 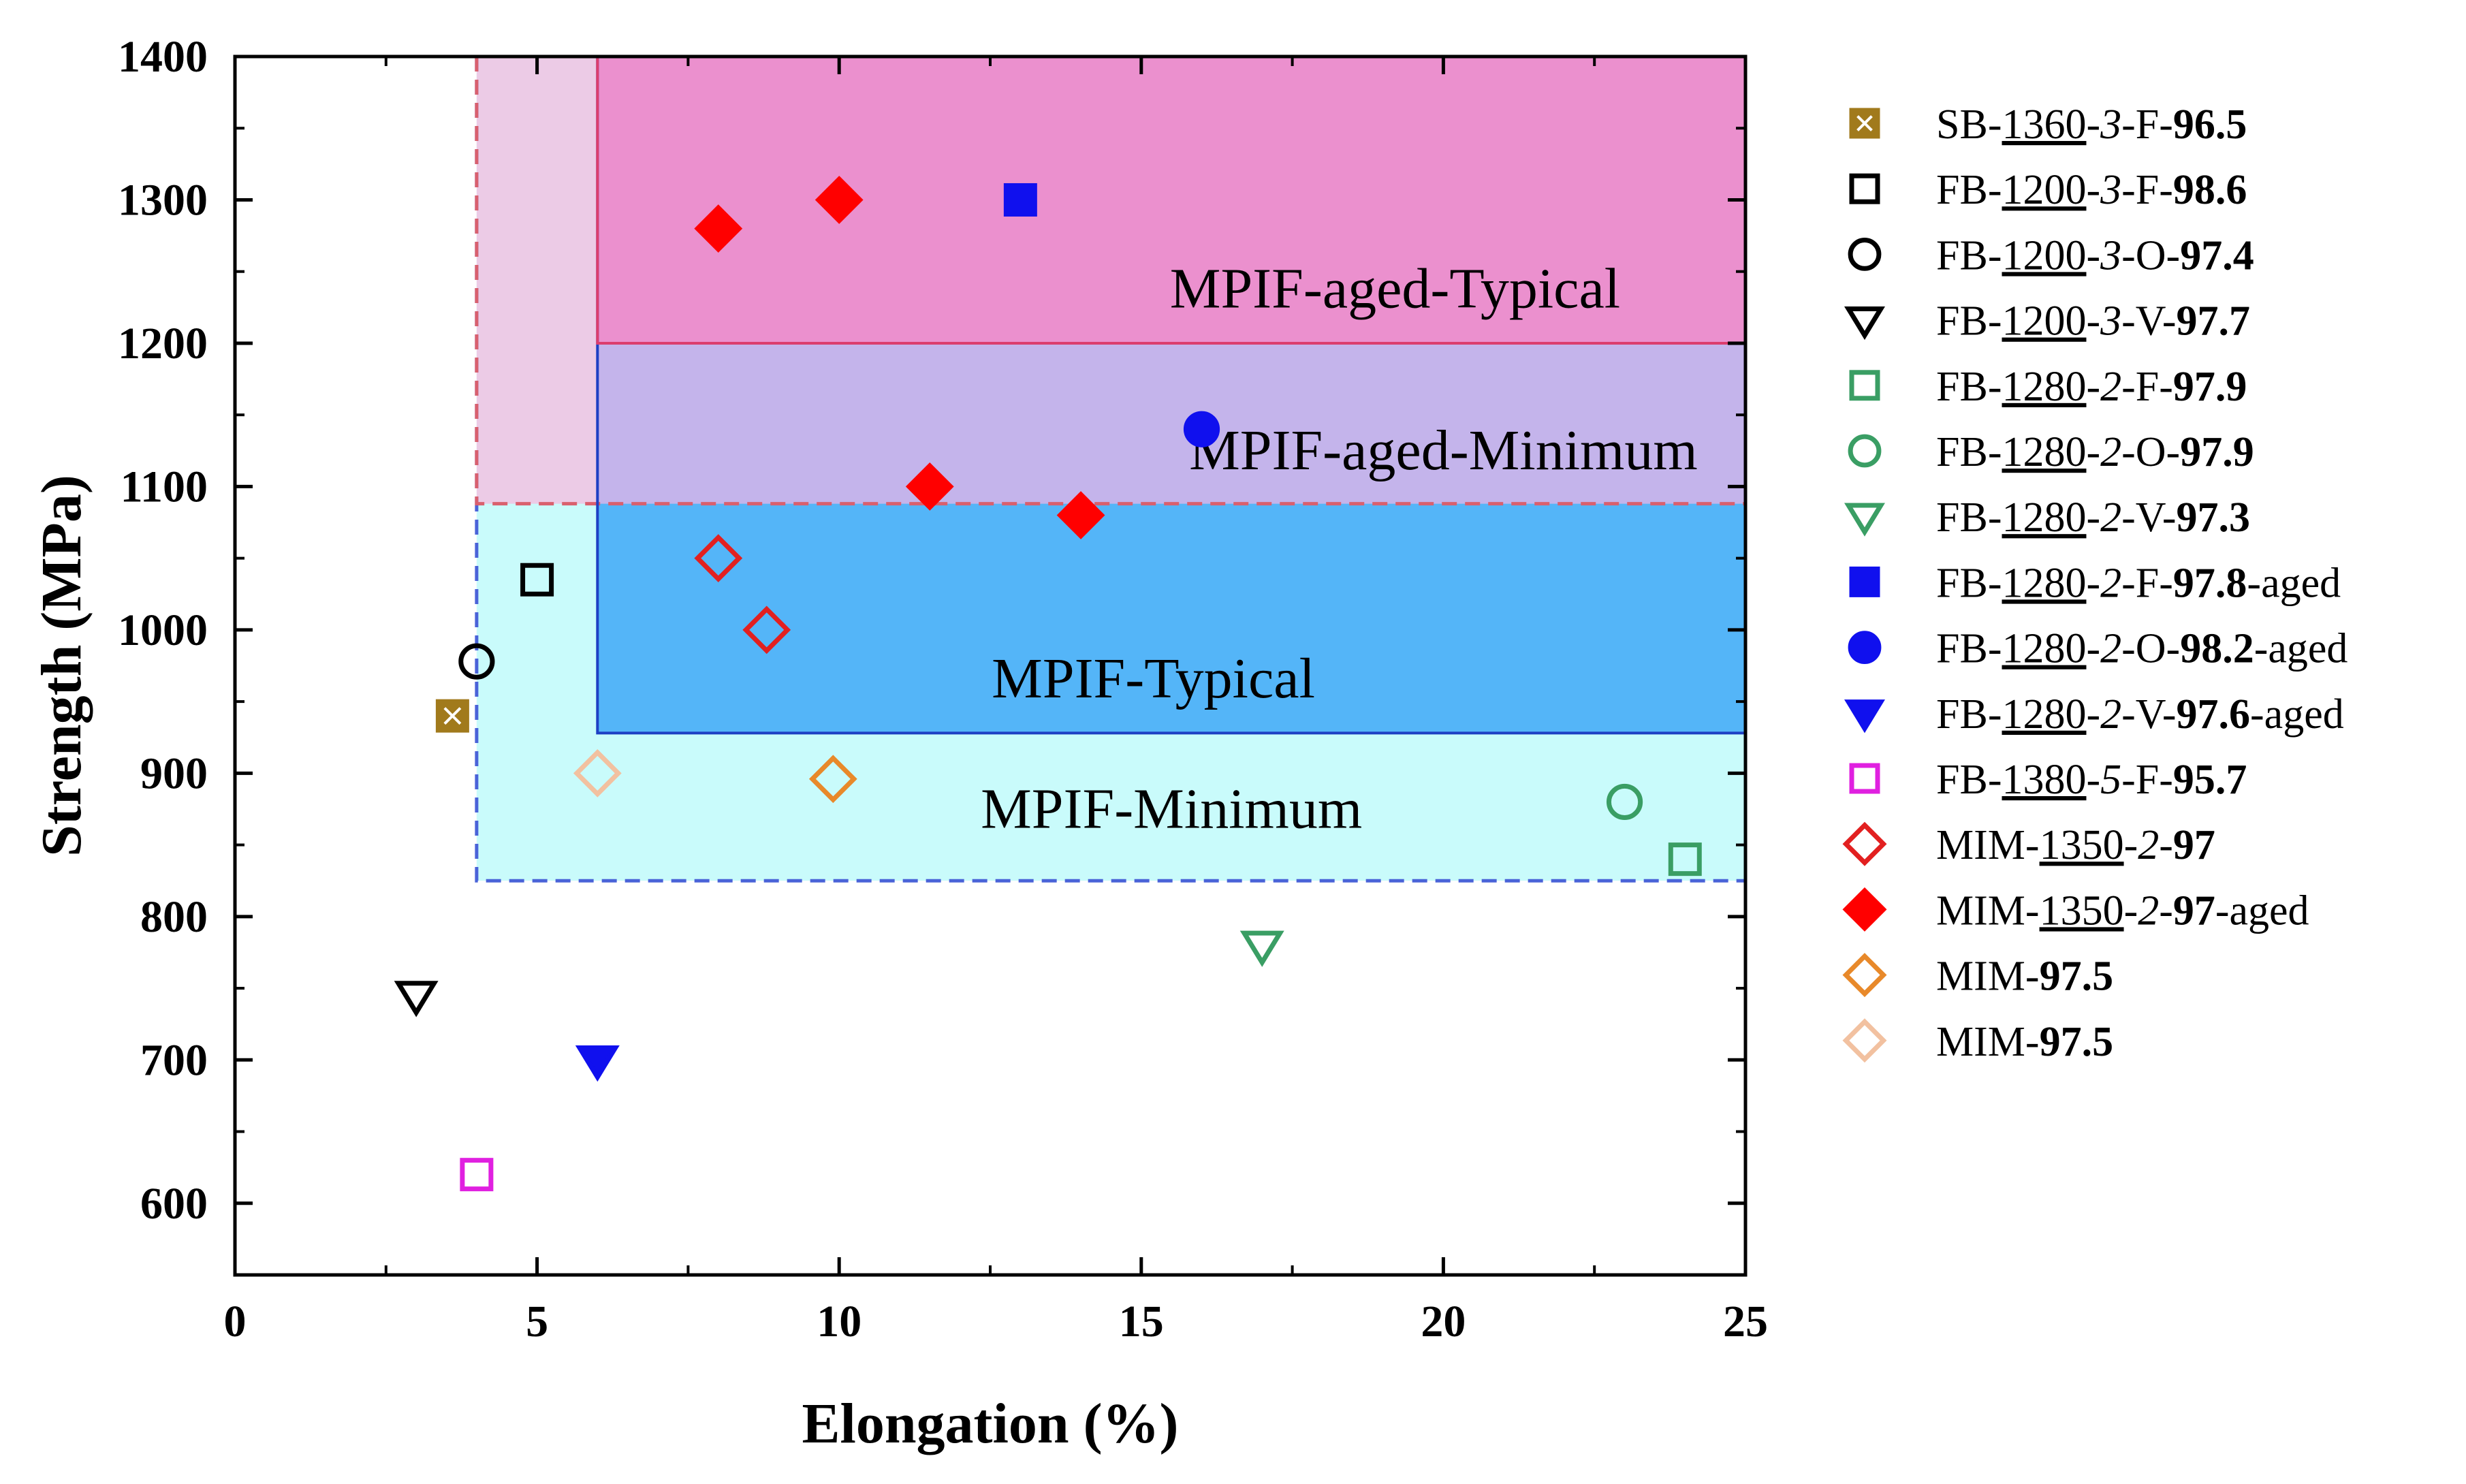 I want to click on y-tick-label: 700, so click(x=174, y=1060).